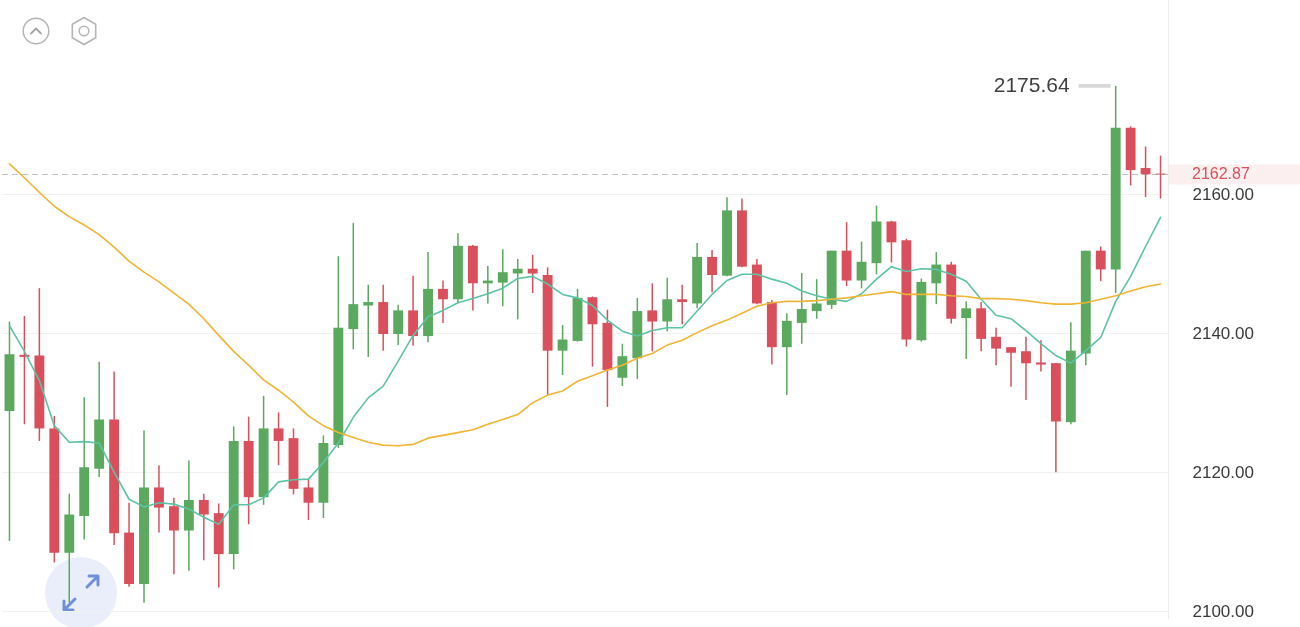 The width and height of the screenshot is (1300, 627). Describe the element at coordinates (1221, 174) in the screenshot. I see `ref-line-label: 2162.87` at that location.